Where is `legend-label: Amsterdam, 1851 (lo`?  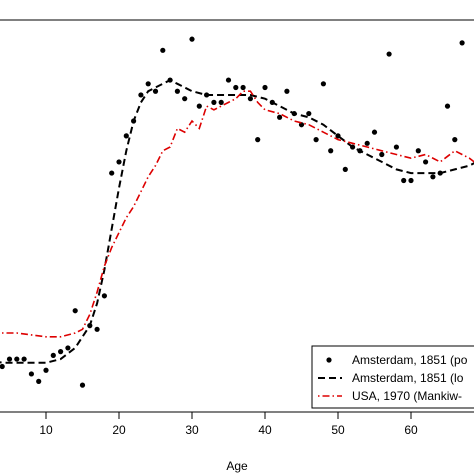 legend-label: Amsterdam, 1851 (lo is located at coordinates (408, 378).